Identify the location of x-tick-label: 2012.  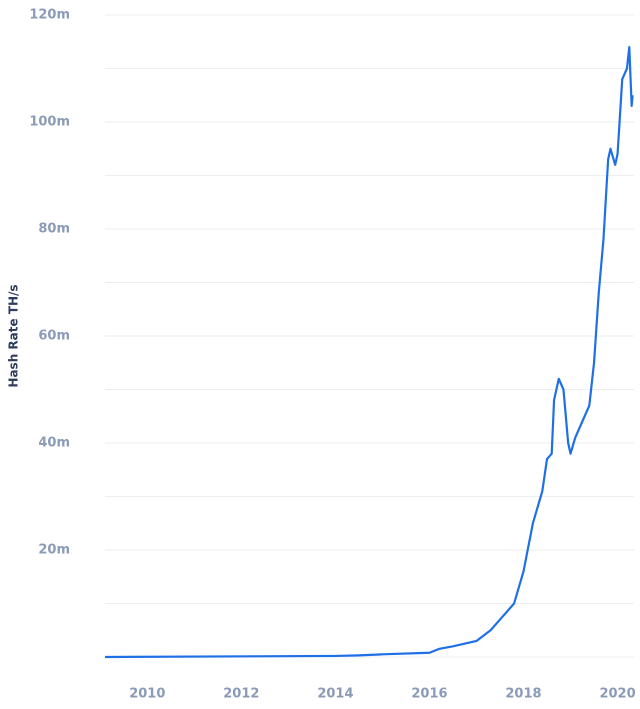
(241, 694).